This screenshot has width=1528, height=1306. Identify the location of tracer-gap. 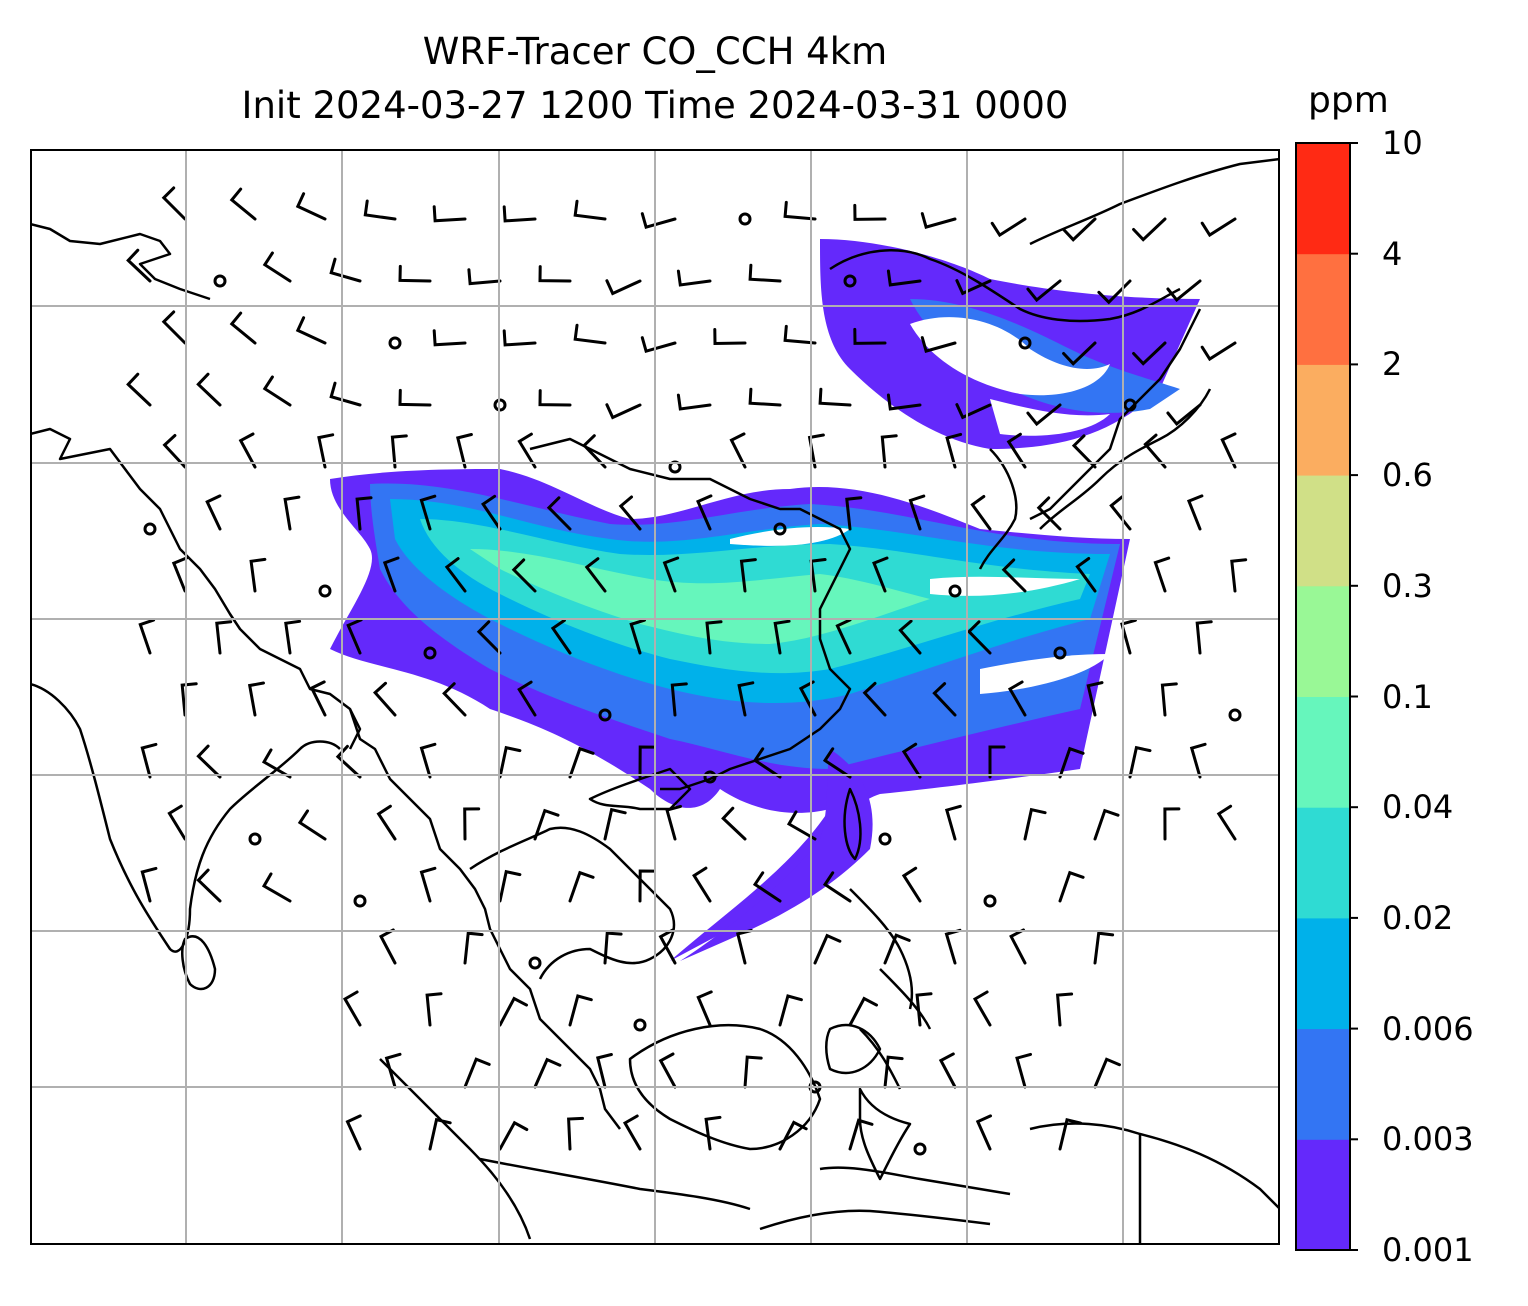
(790, 536).